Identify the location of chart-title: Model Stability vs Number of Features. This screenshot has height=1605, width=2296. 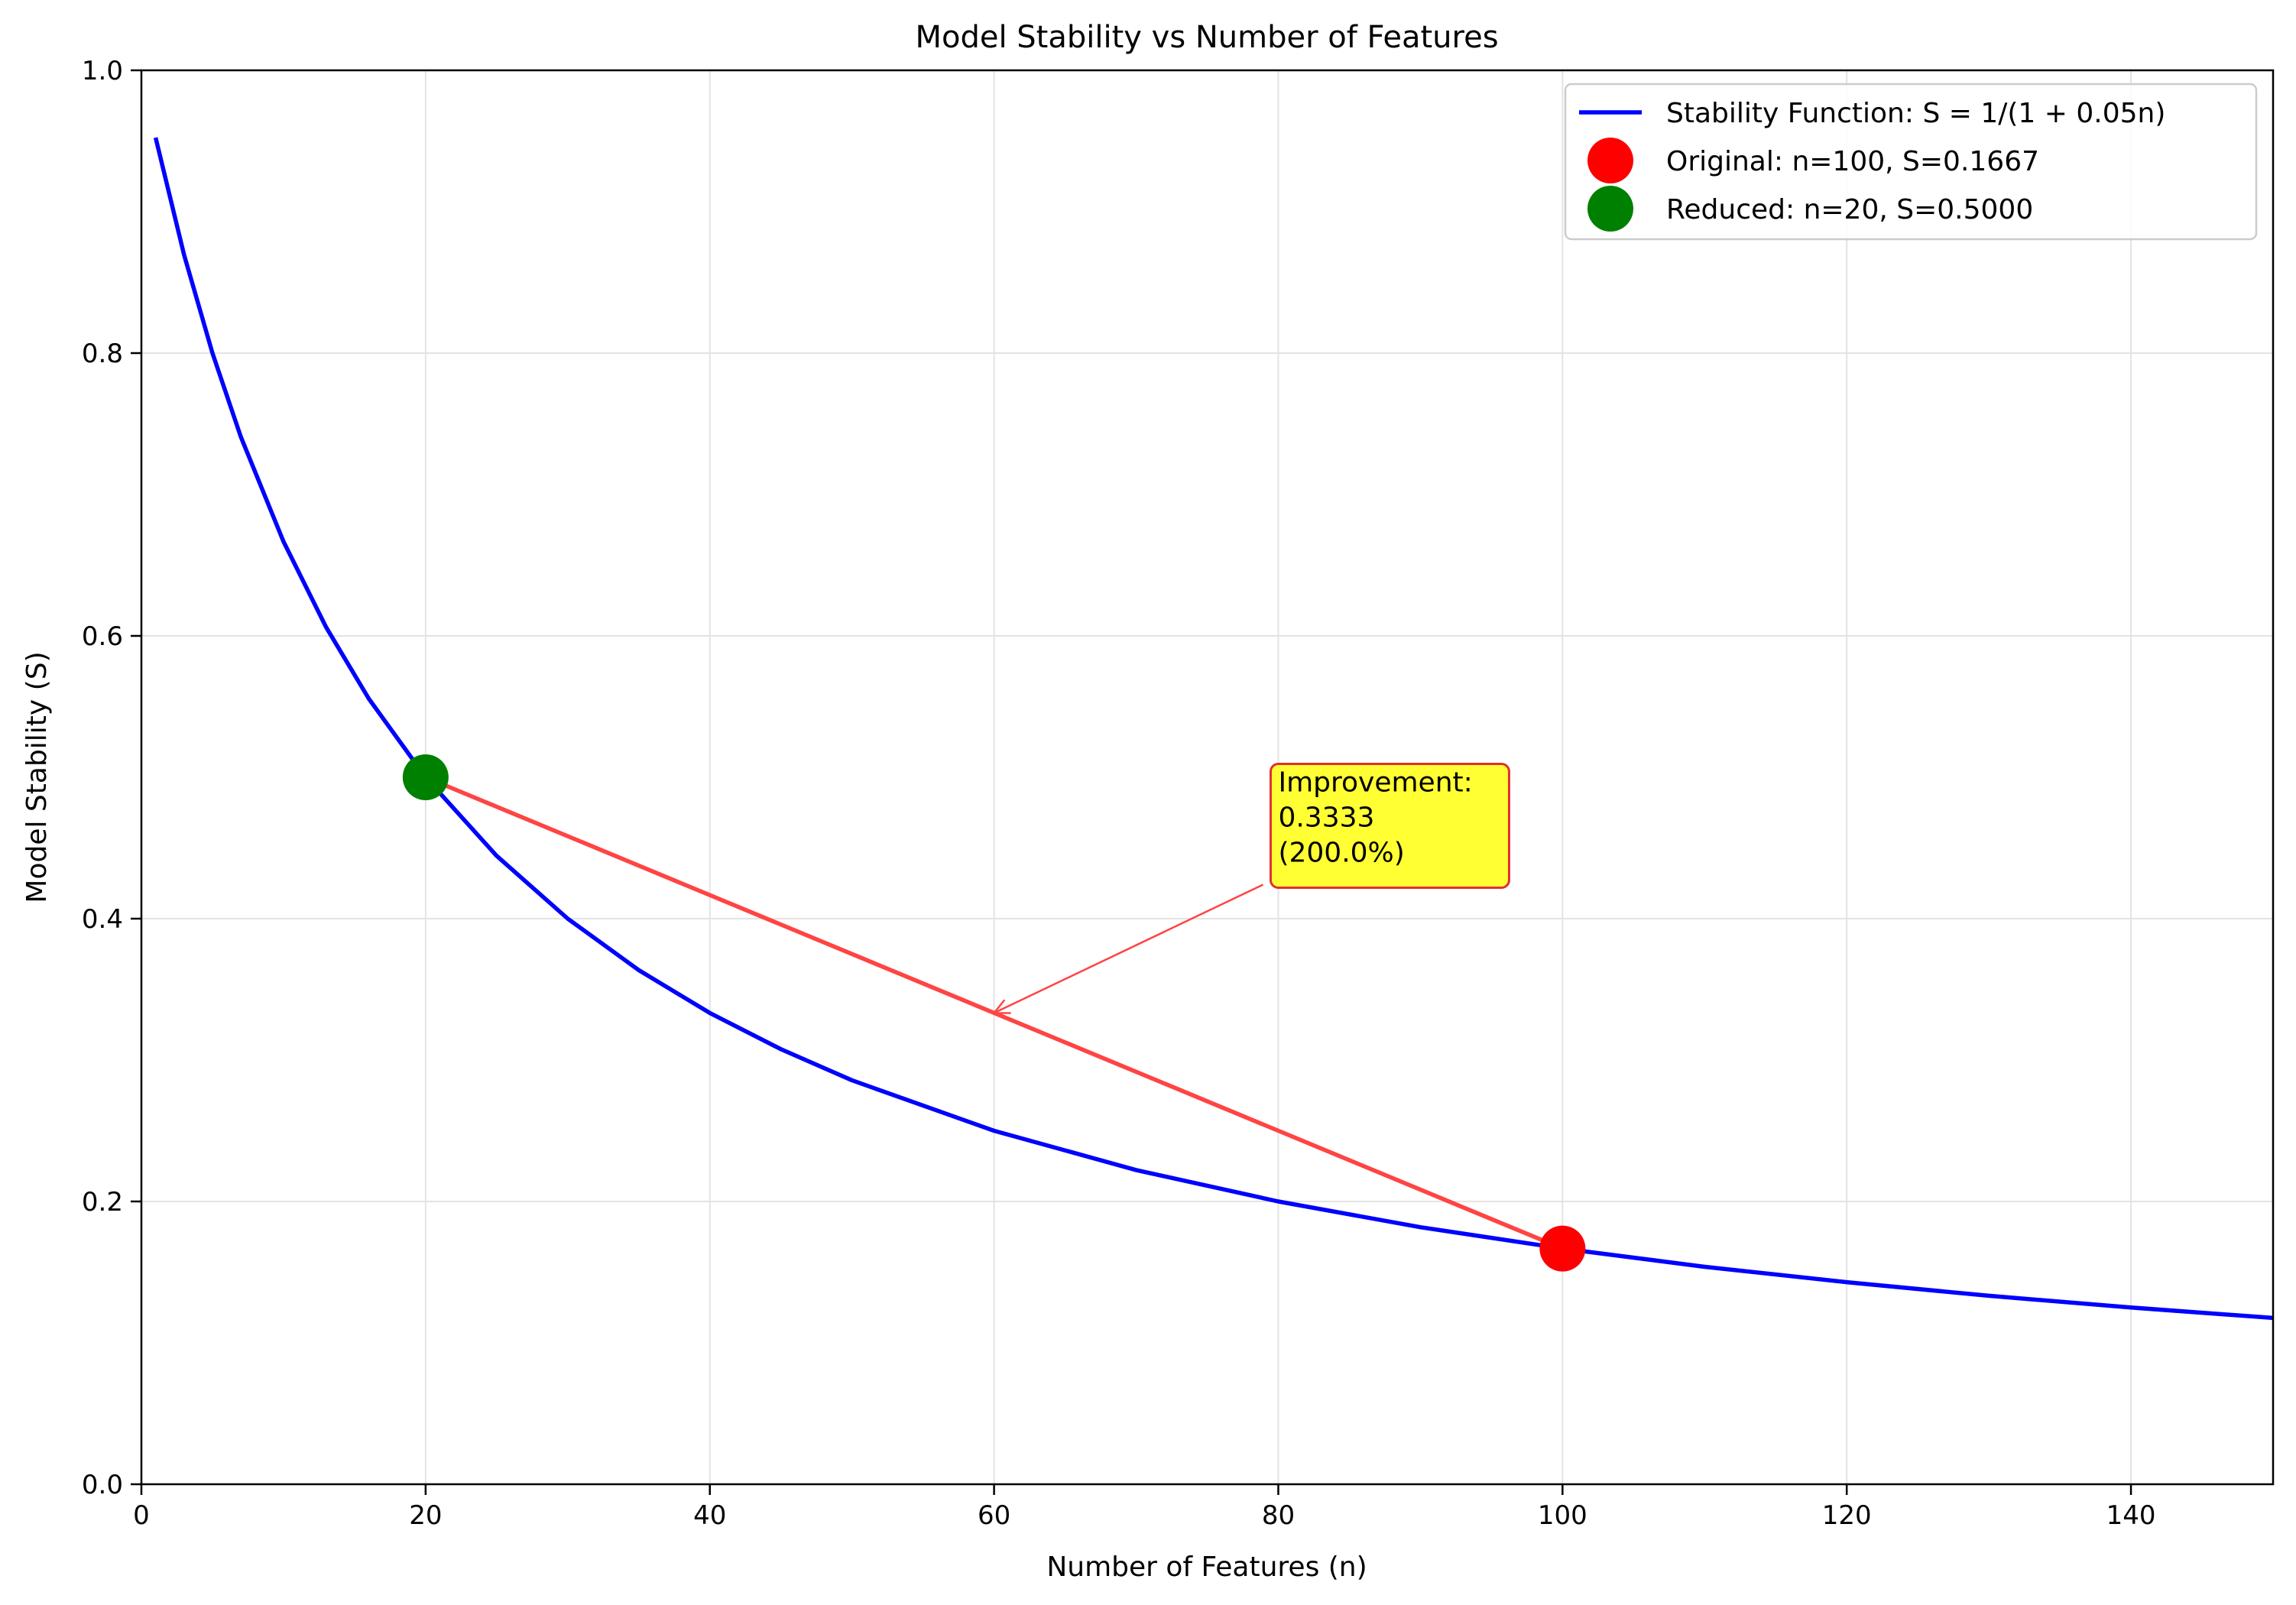
(1206, 37).